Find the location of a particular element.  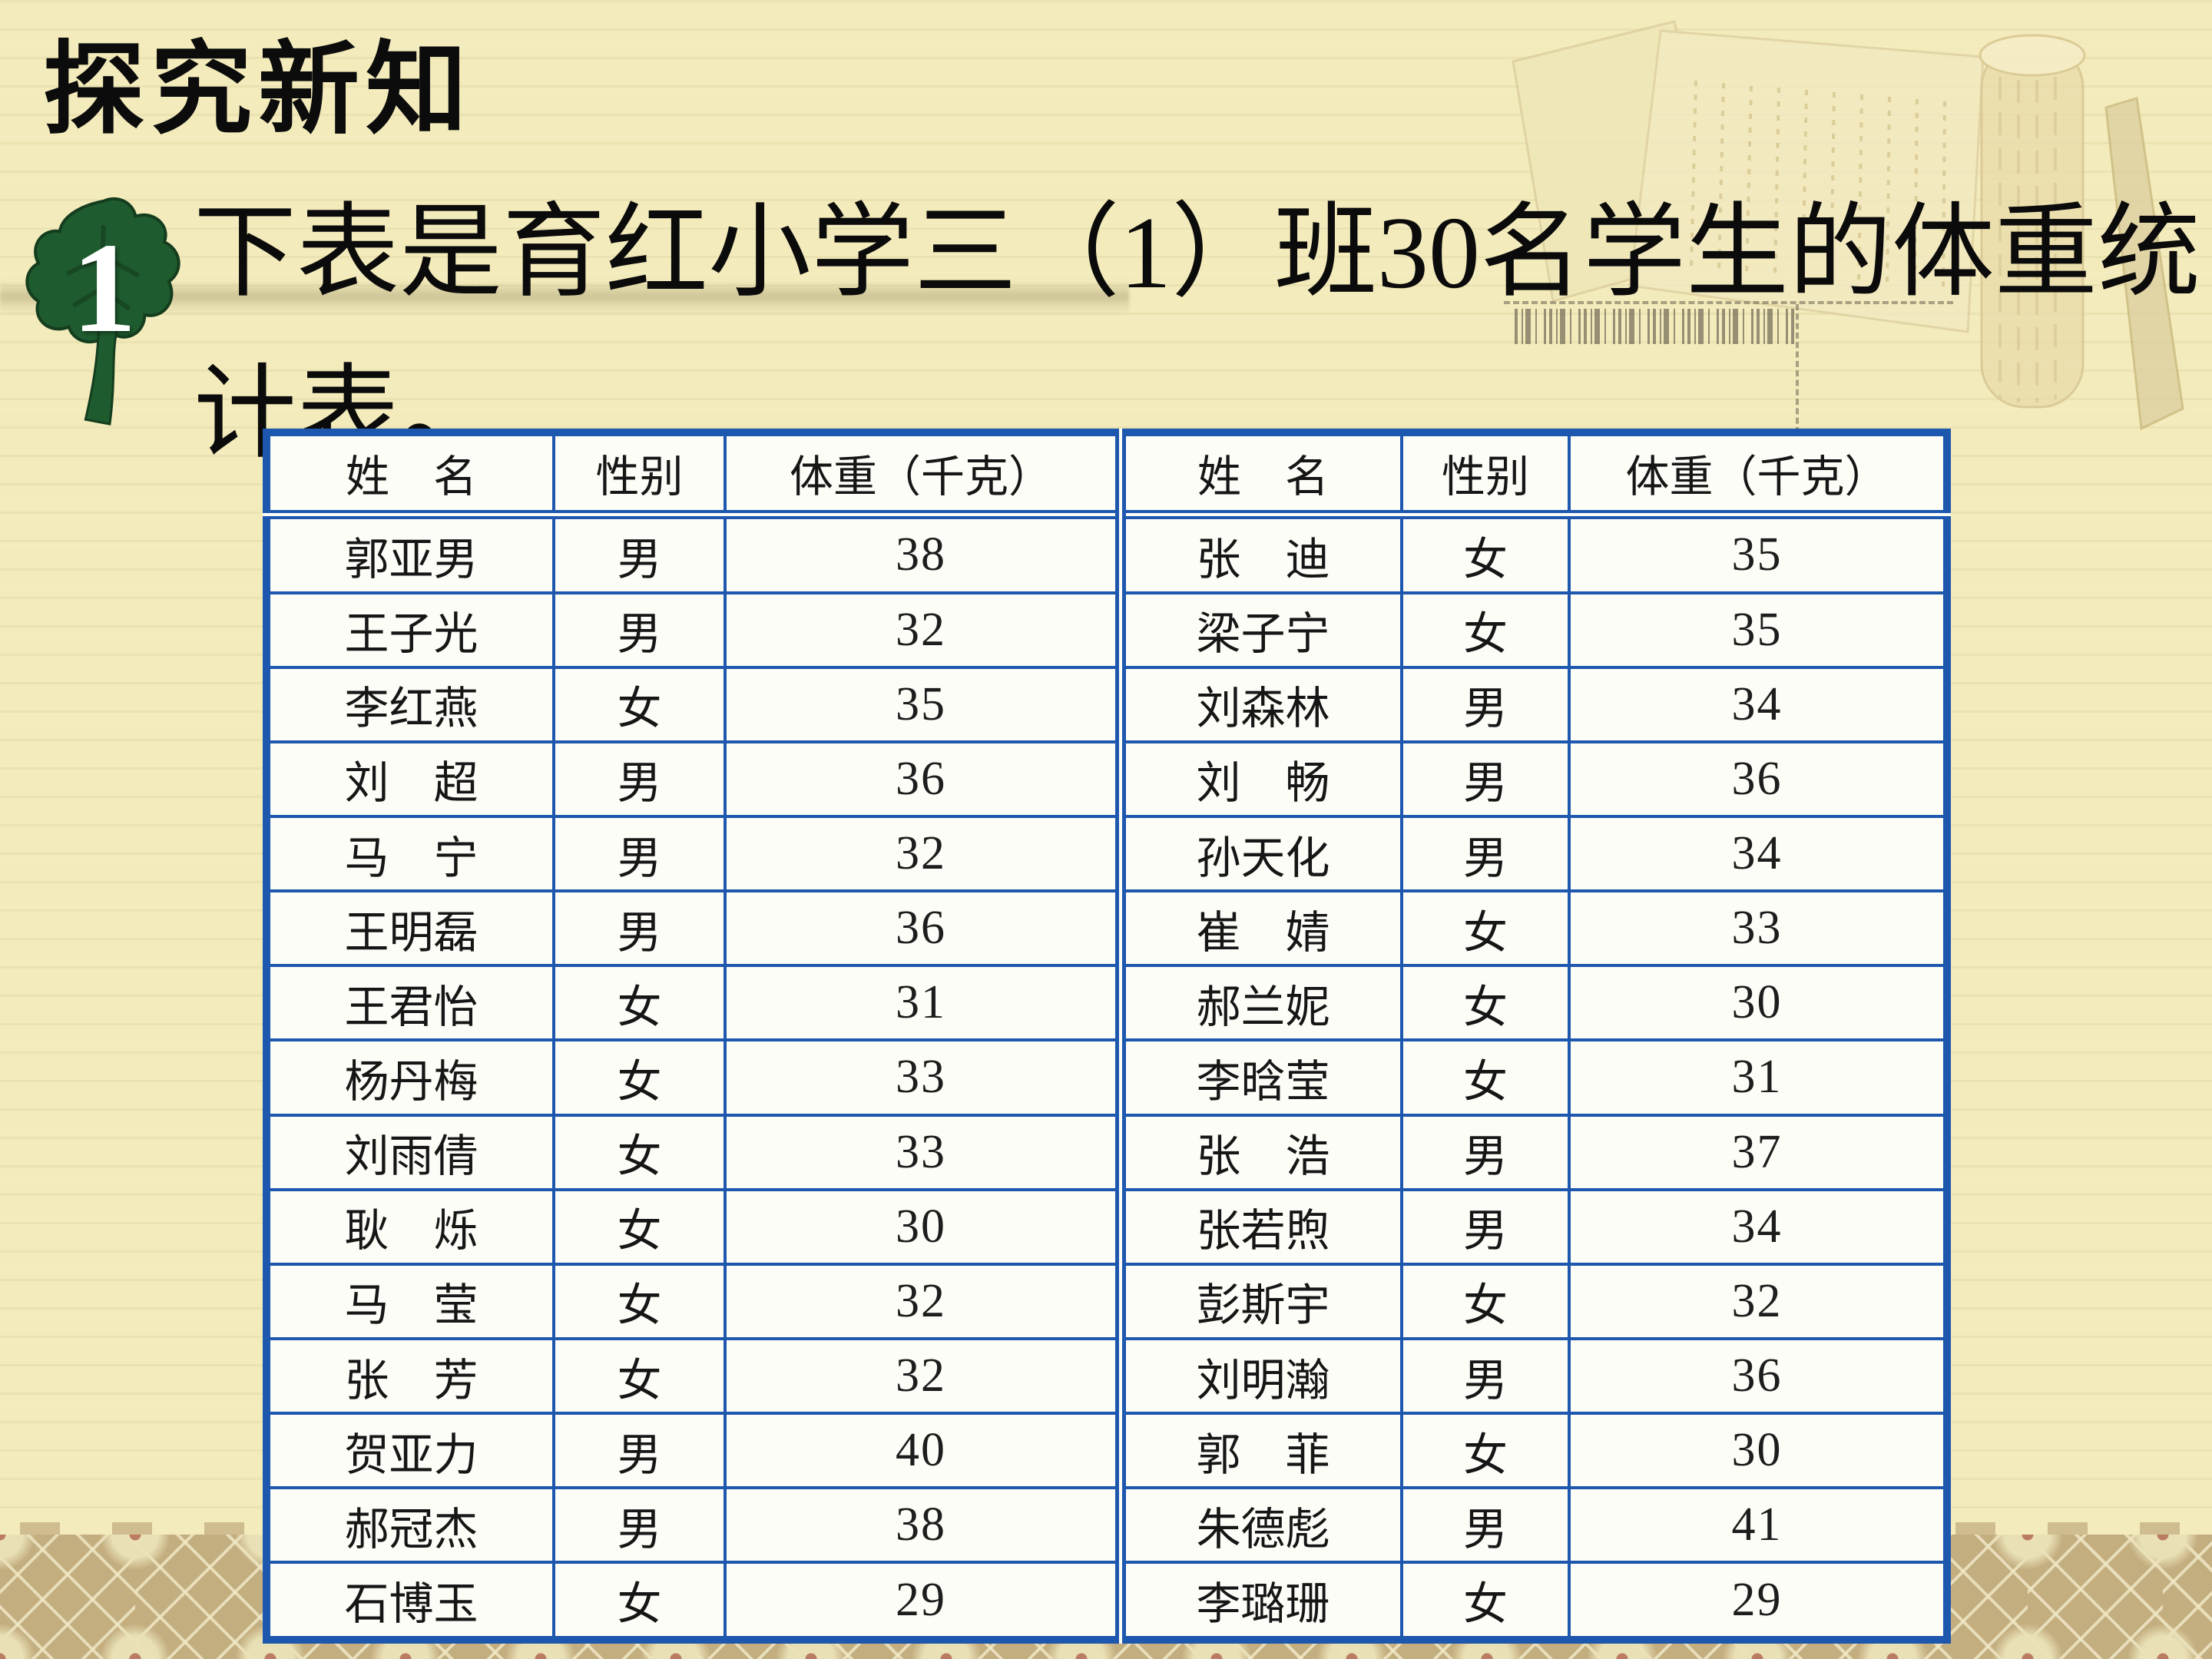

section-title: 探究新知 is located at coordinates (258, 90).